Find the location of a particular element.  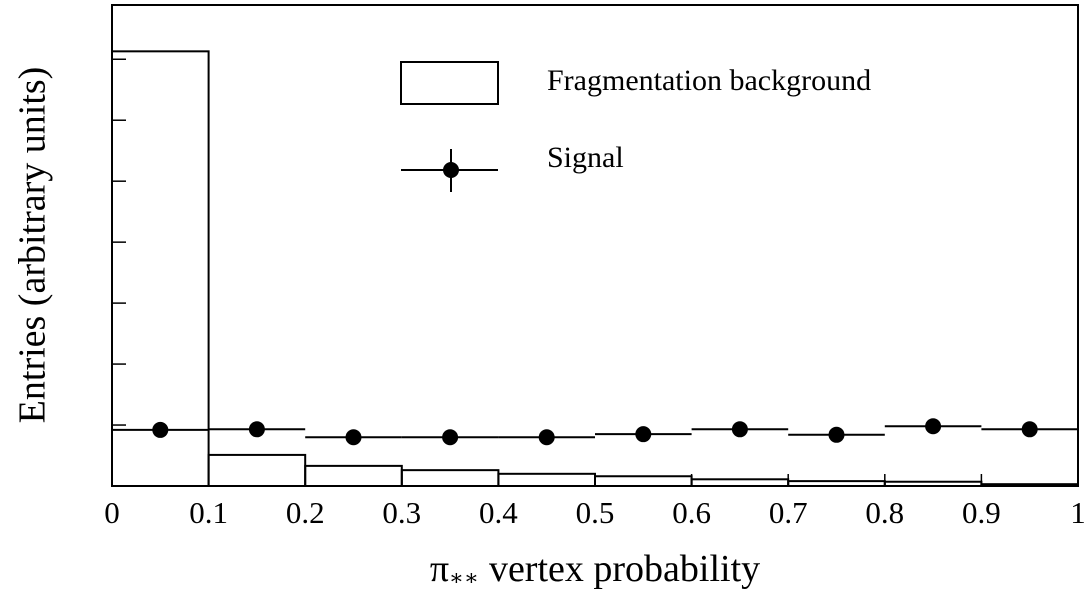

y-axis-label: Entries (arbitrary units) is located at coordinates (33, 245).